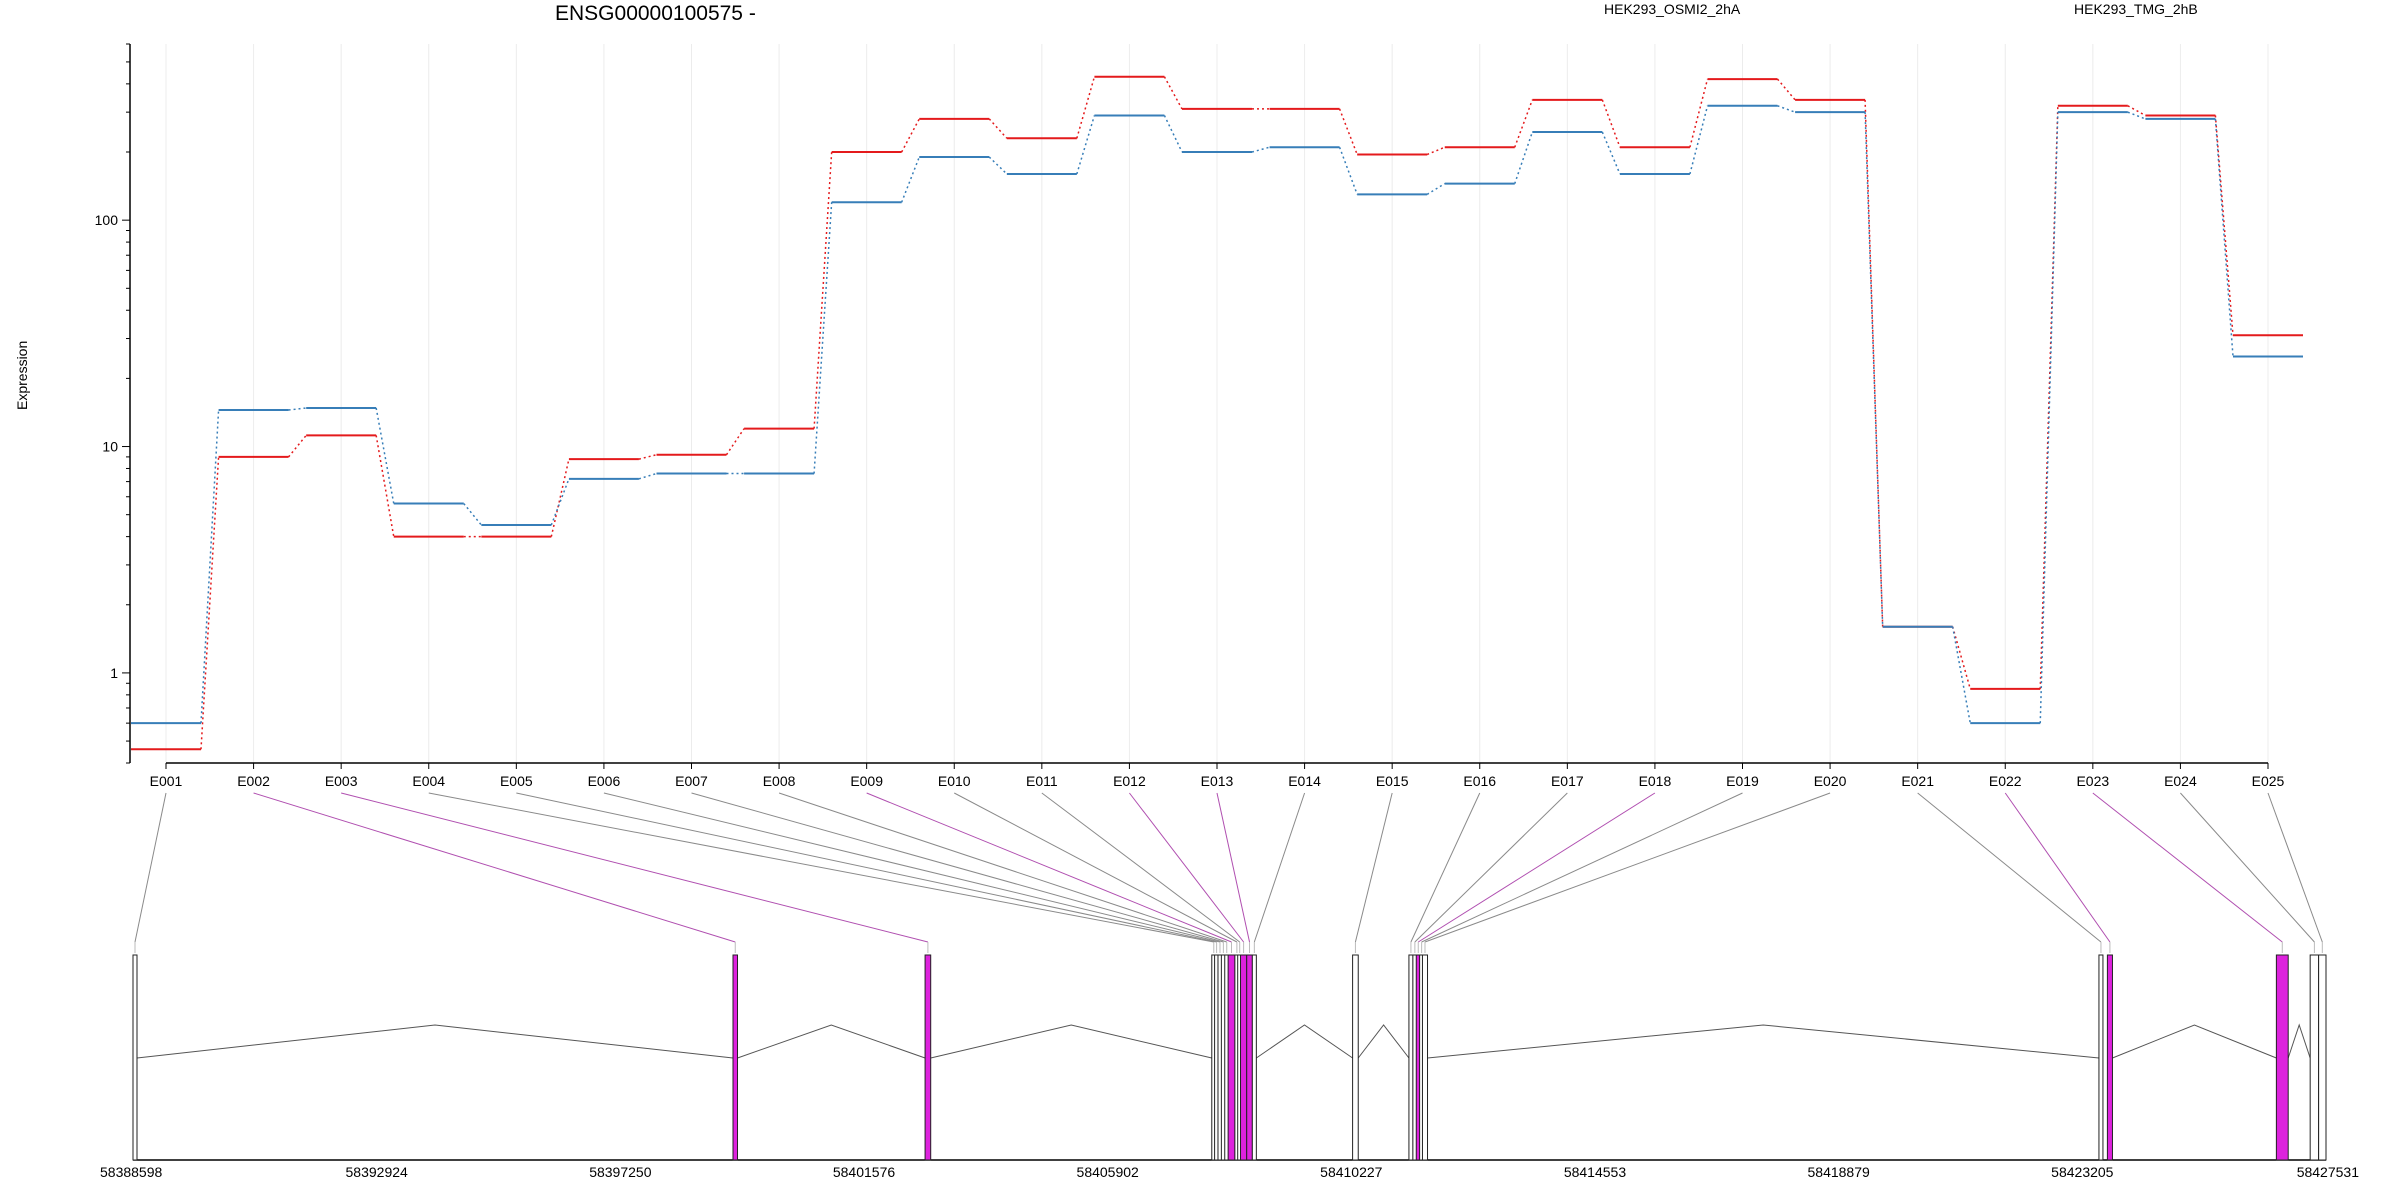 Image resolution: width=2400 pixels, height=1200 pixels. What do you see at coordinates (114, 673) in the screenshot?
I see `y-tick-label: 1` at bounding box center [114, 673].